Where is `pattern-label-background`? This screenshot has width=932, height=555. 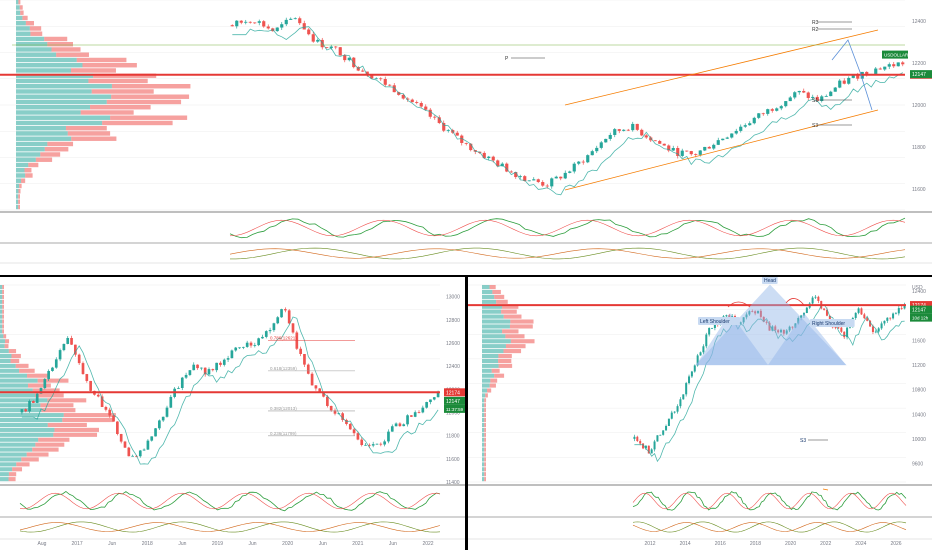
pattern-label-background is located at coordinates (719, 321).